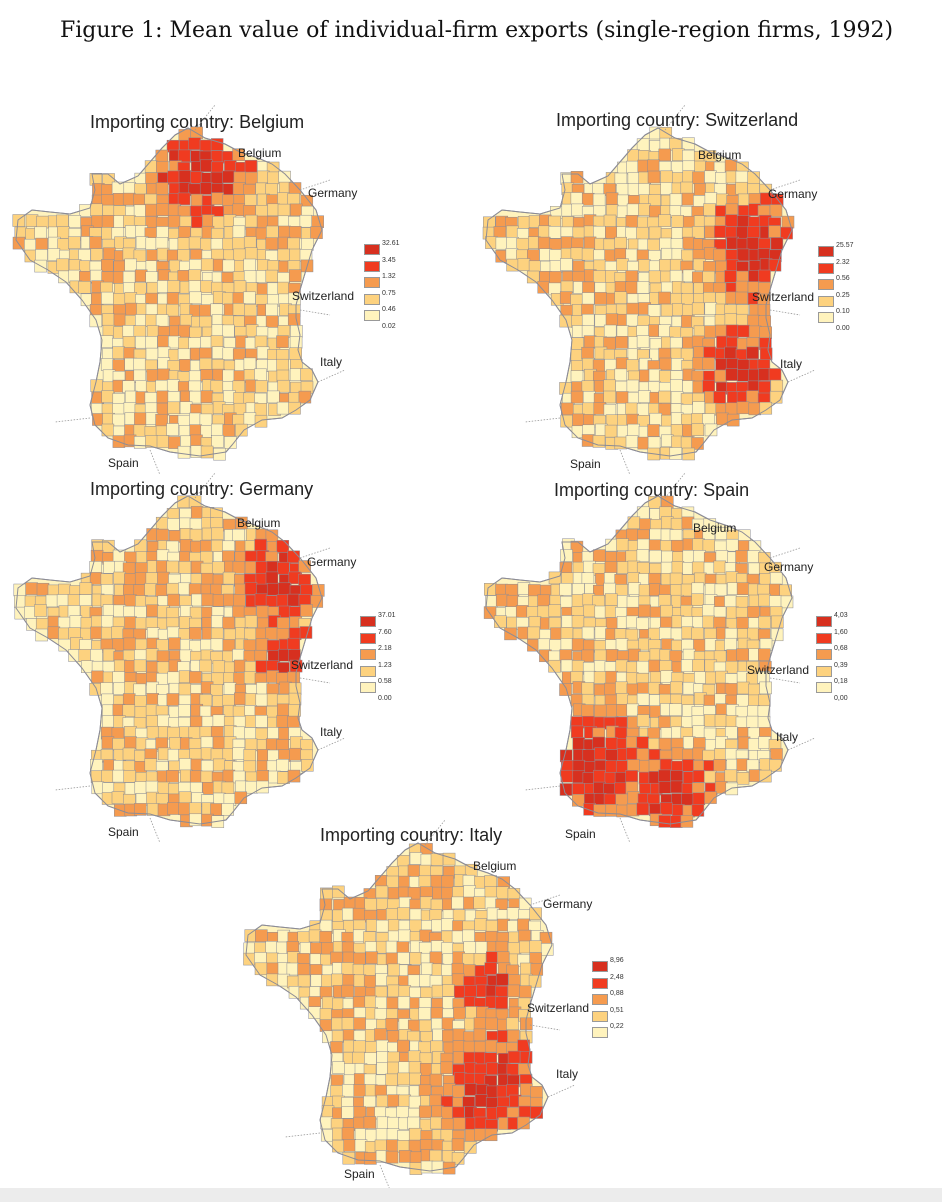 This screenshot has width=942, height=1202. What do you see at coordinates (385, 698) in the screenshot?
I see `legend-value: 0.00` at bounding box center [385, 698].